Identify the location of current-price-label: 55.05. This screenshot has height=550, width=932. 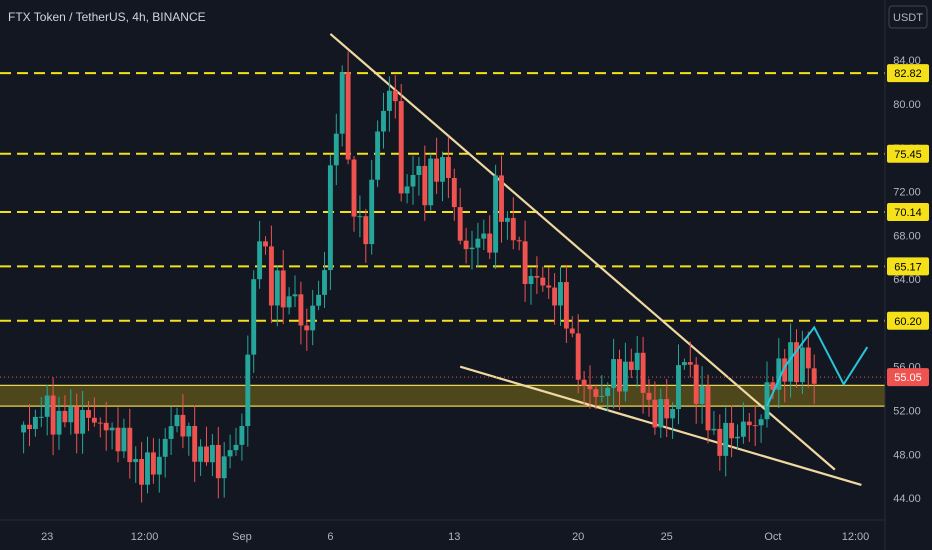
(908, 378).